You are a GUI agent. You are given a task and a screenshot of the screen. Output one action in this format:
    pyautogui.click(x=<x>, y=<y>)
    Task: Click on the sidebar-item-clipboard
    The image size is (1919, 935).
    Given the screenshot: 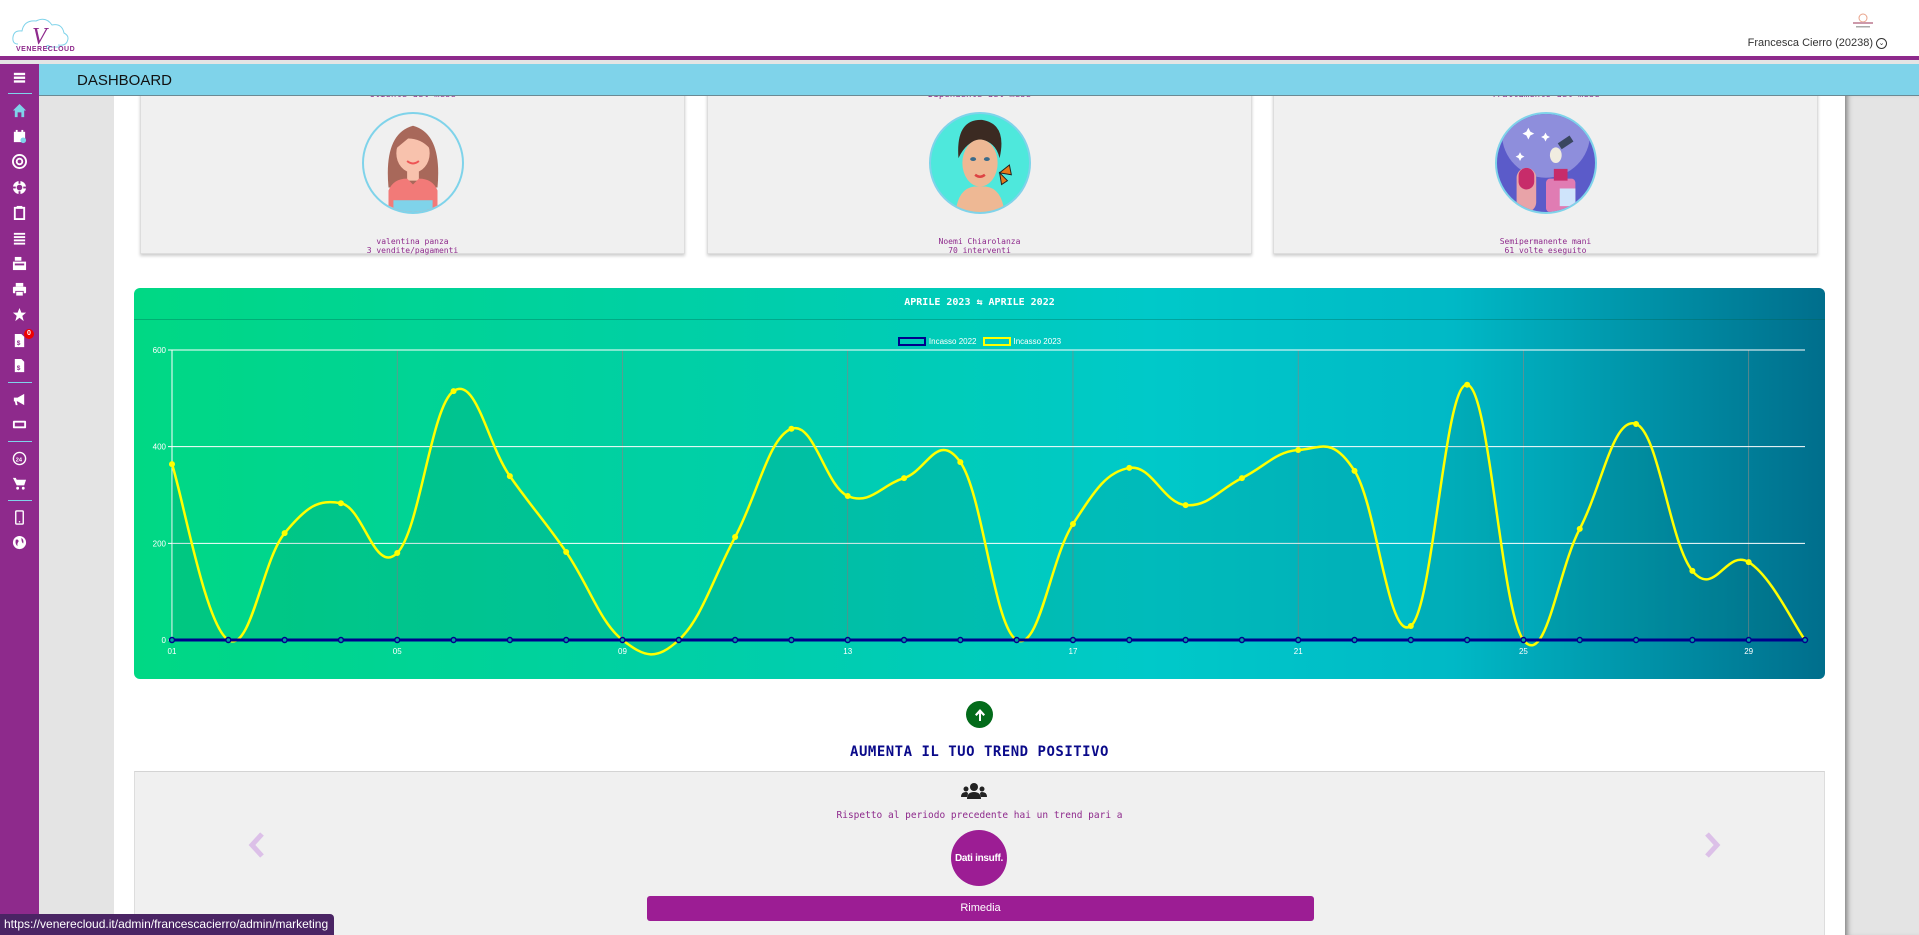 What is the action you would take?
    pyautogui.click(x=19, y=213)
    